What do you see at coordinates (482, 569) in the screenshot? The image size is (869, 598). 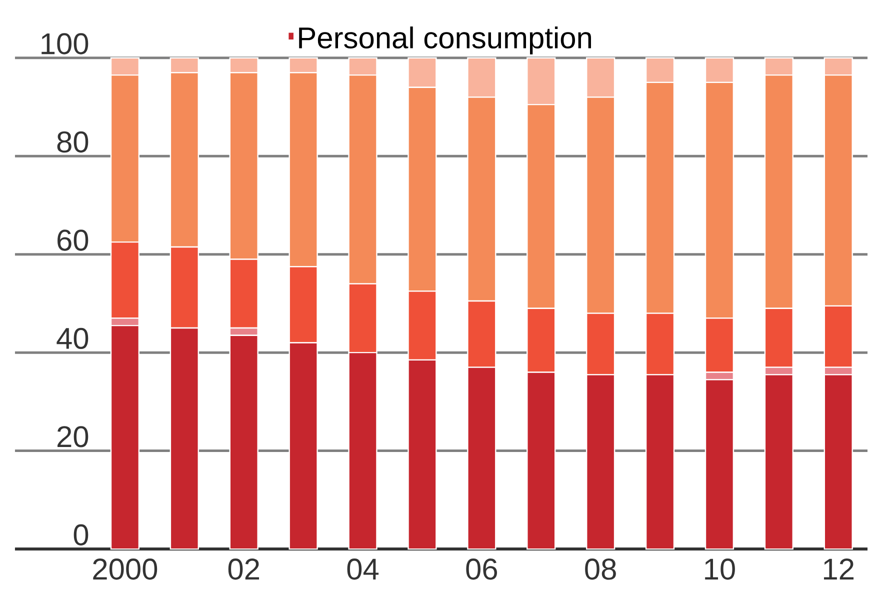 I see `x-tick-label: 06` at bounding box center [482, 569].